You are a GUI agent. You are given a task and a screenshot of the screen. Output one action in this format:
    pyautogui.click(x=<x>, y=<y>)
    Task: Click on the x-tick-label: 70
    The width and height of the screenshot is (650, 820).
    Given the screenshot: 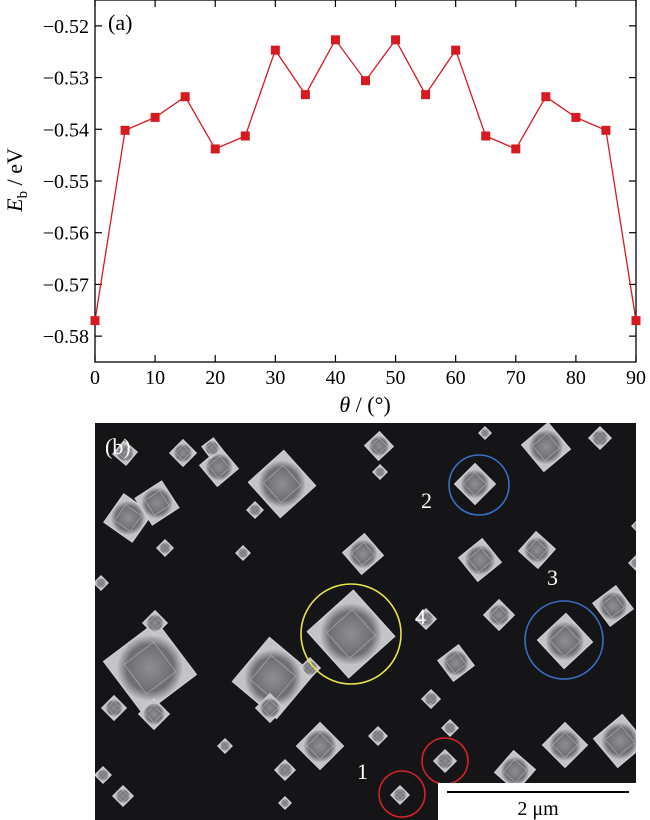 What is the action you would take?
    pyautogui.click(x=516, y=378)
    